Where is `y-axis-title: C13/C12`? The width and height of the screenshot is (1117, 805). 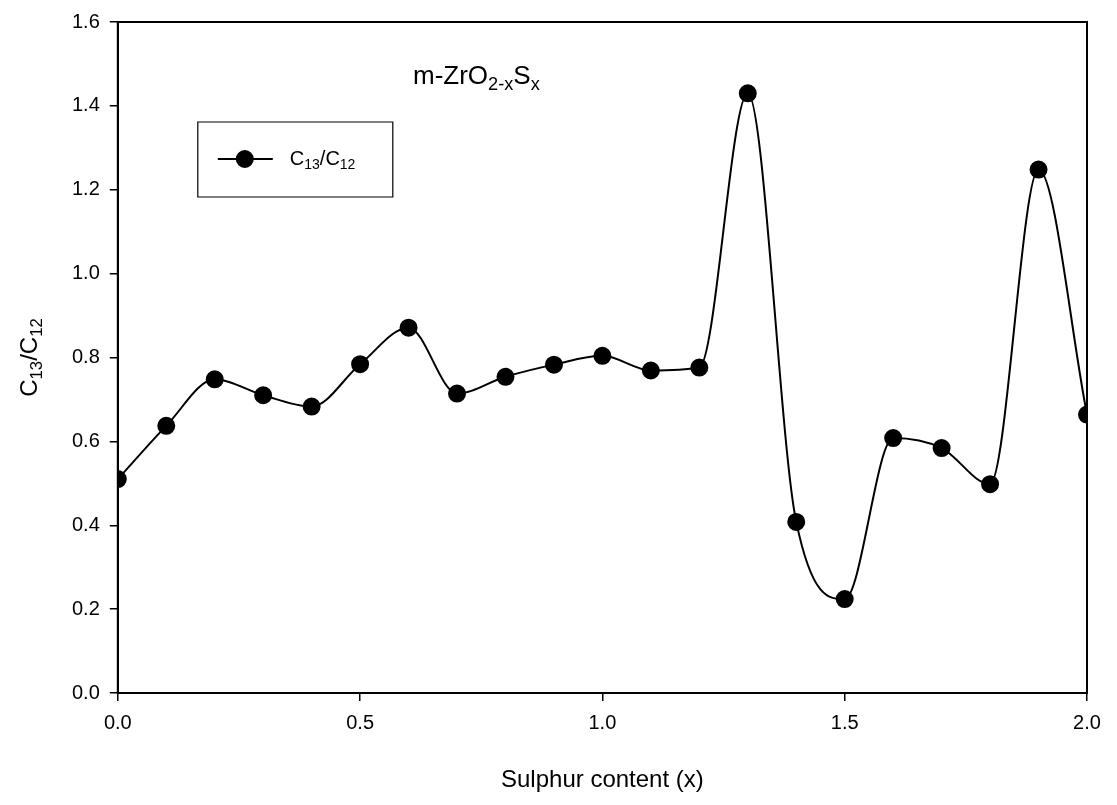 y-axis-title: C13/C12 is located at coordinates (30, 357).